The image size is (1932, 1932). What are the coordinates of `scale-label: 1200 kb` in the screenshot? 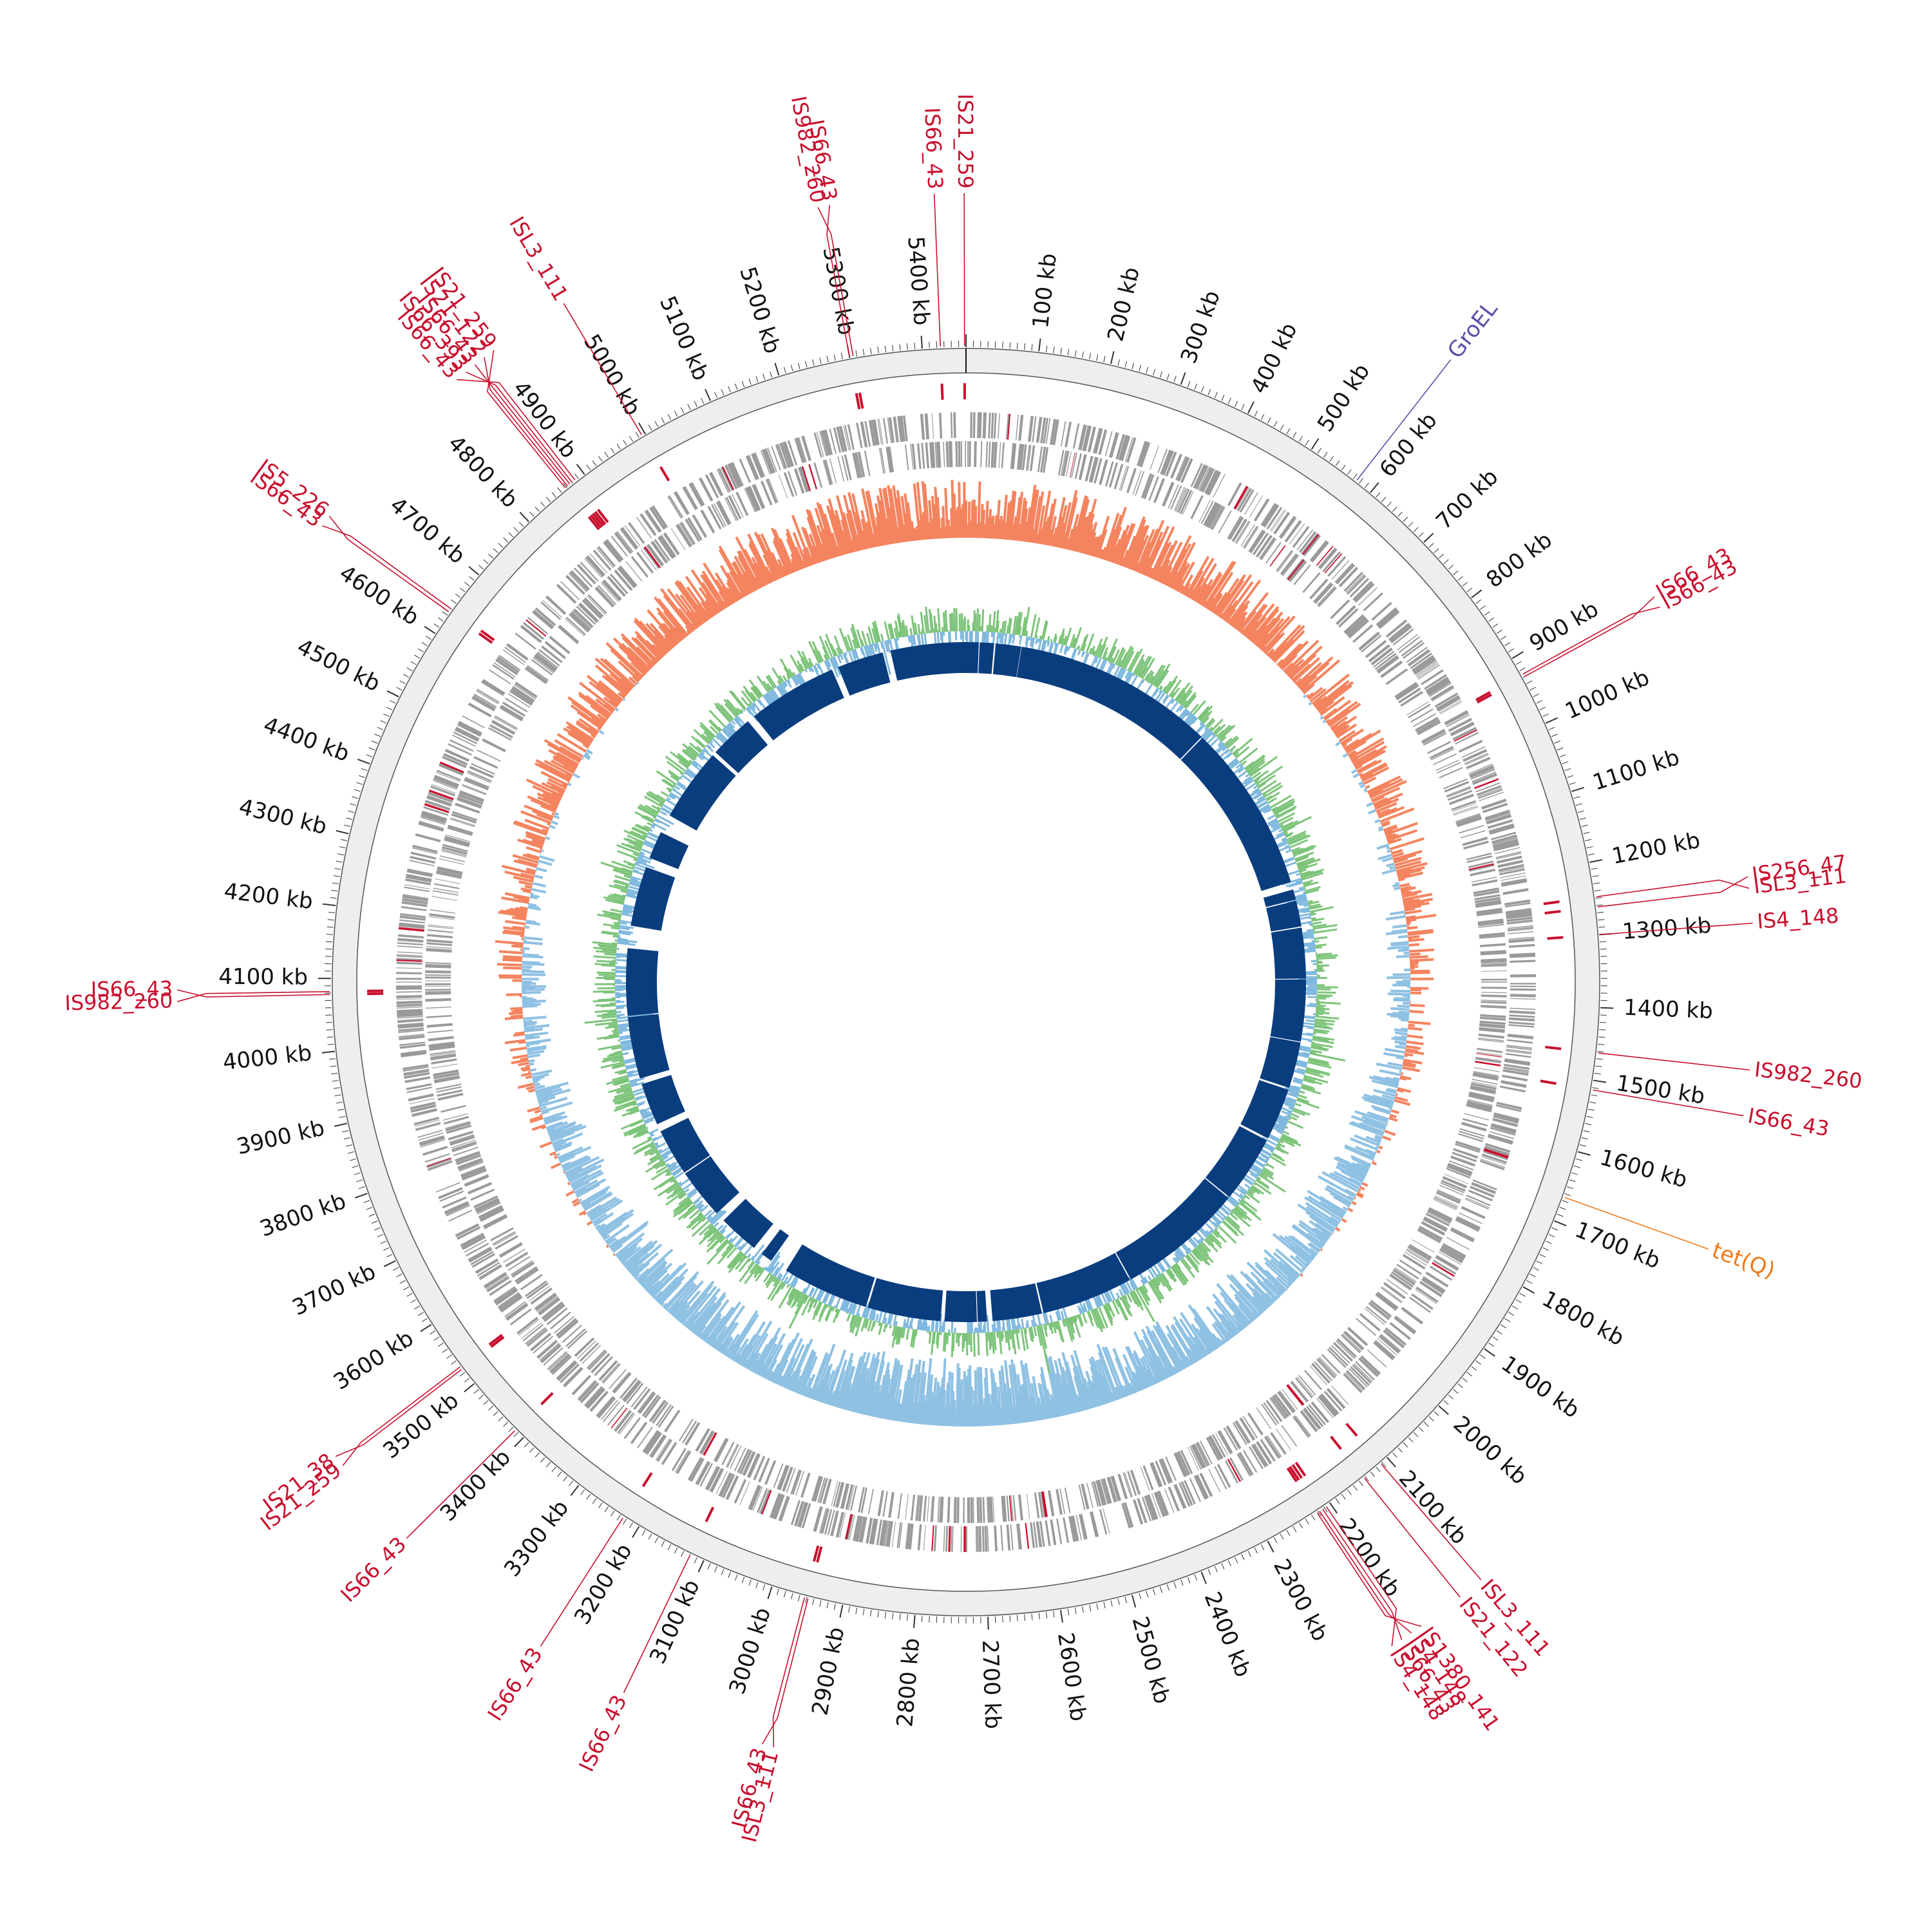 It's located at (1657, 848).